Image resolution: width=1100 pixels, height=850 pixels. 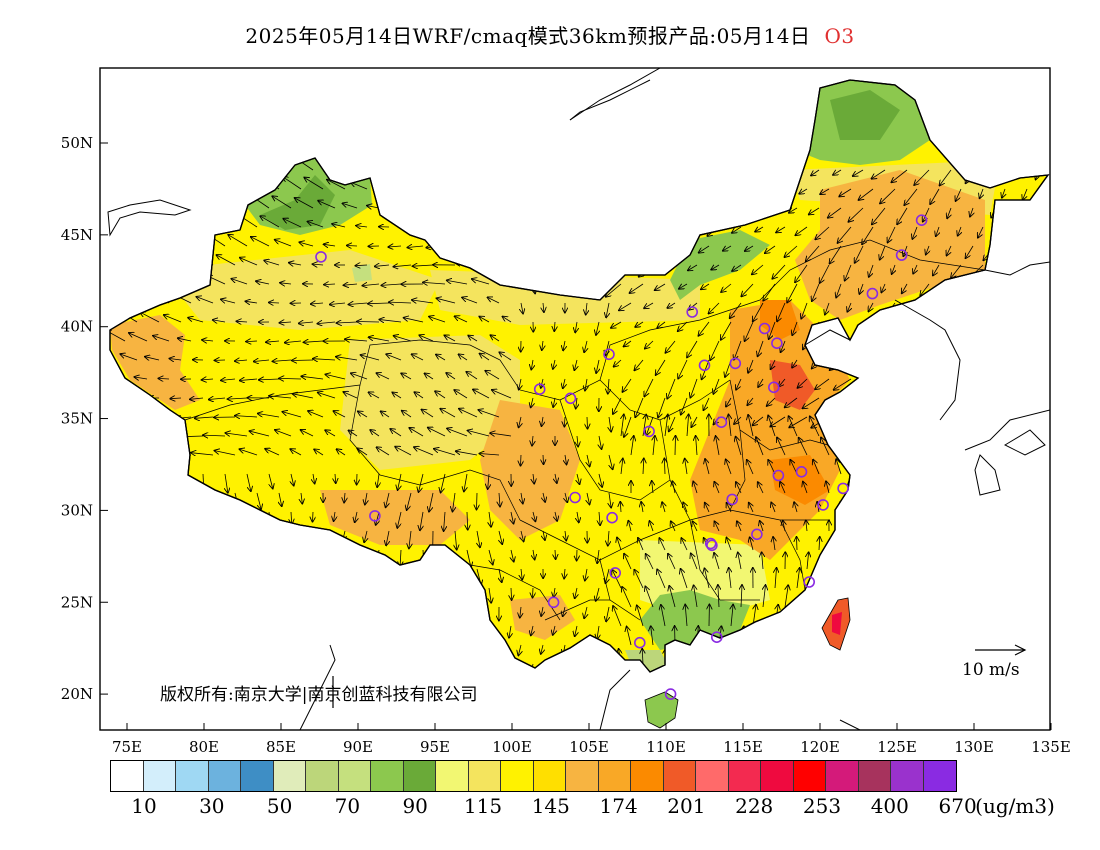 I want to click on legend-label: 400, so click(x=889, y=806).